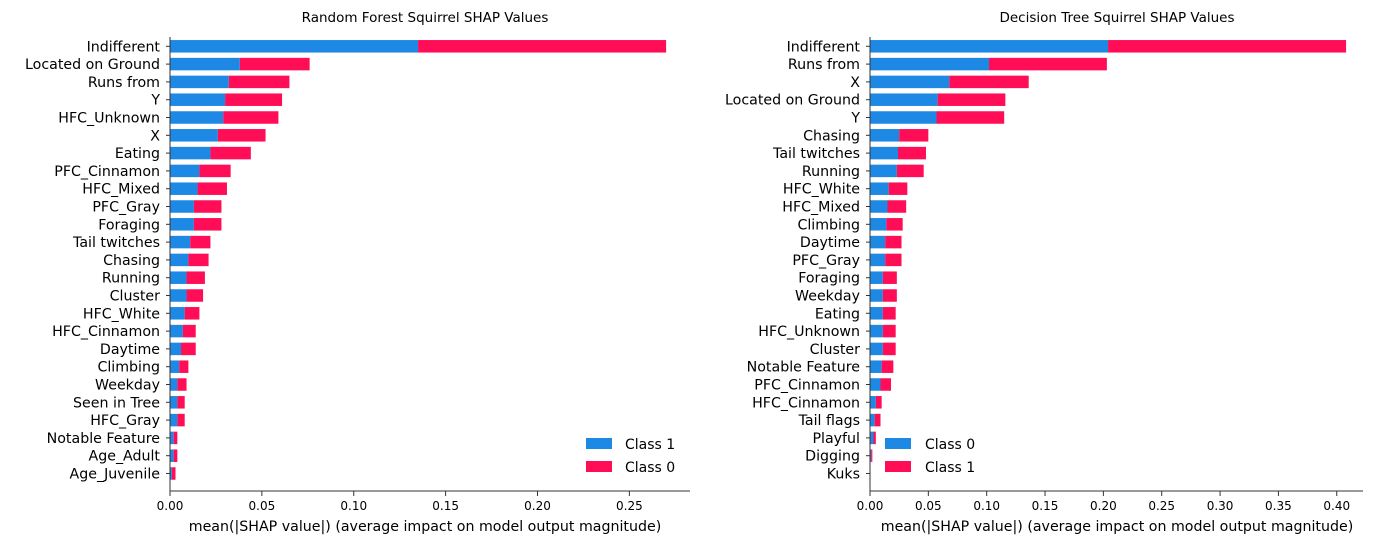 The width and height of the screenshot is (1400, 543). Describe the element at coordinates (855, 83) in the screenshot. I see `category-label: X` at that location.